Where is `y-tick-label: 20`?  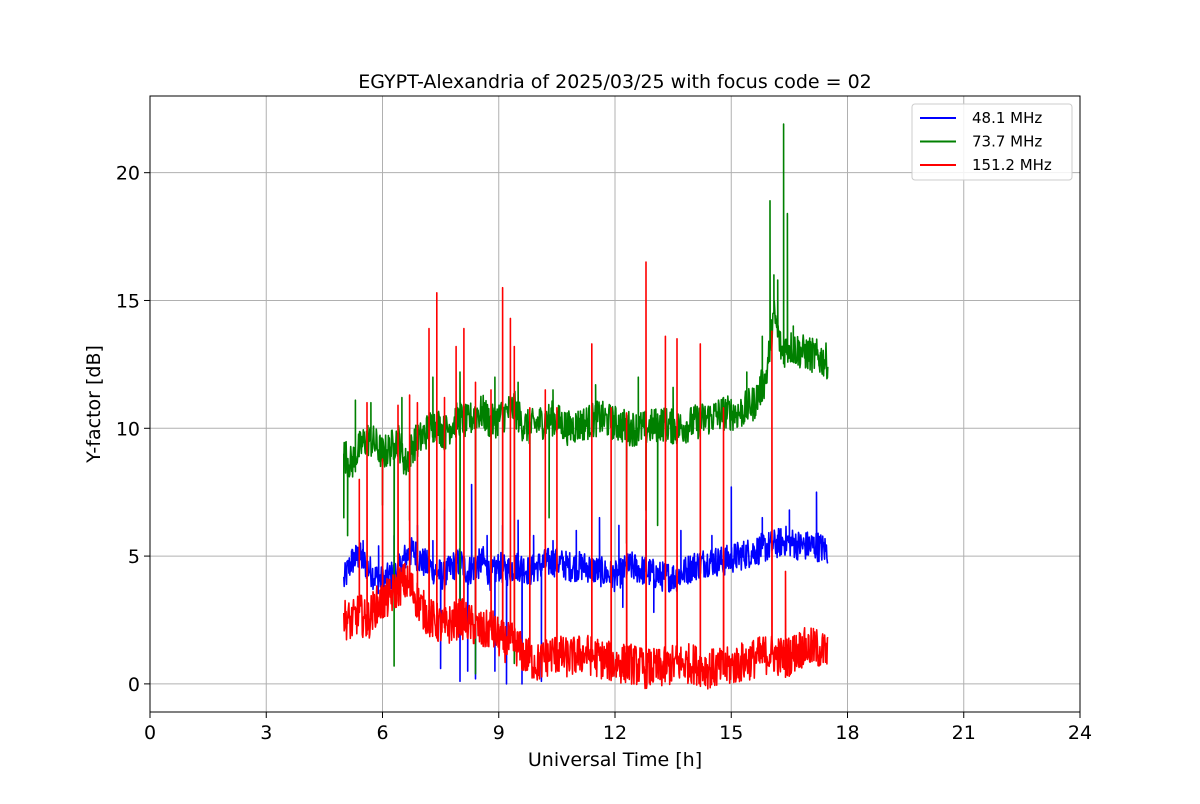 y-tick-label: 20 is located at coordinates (128, 174).